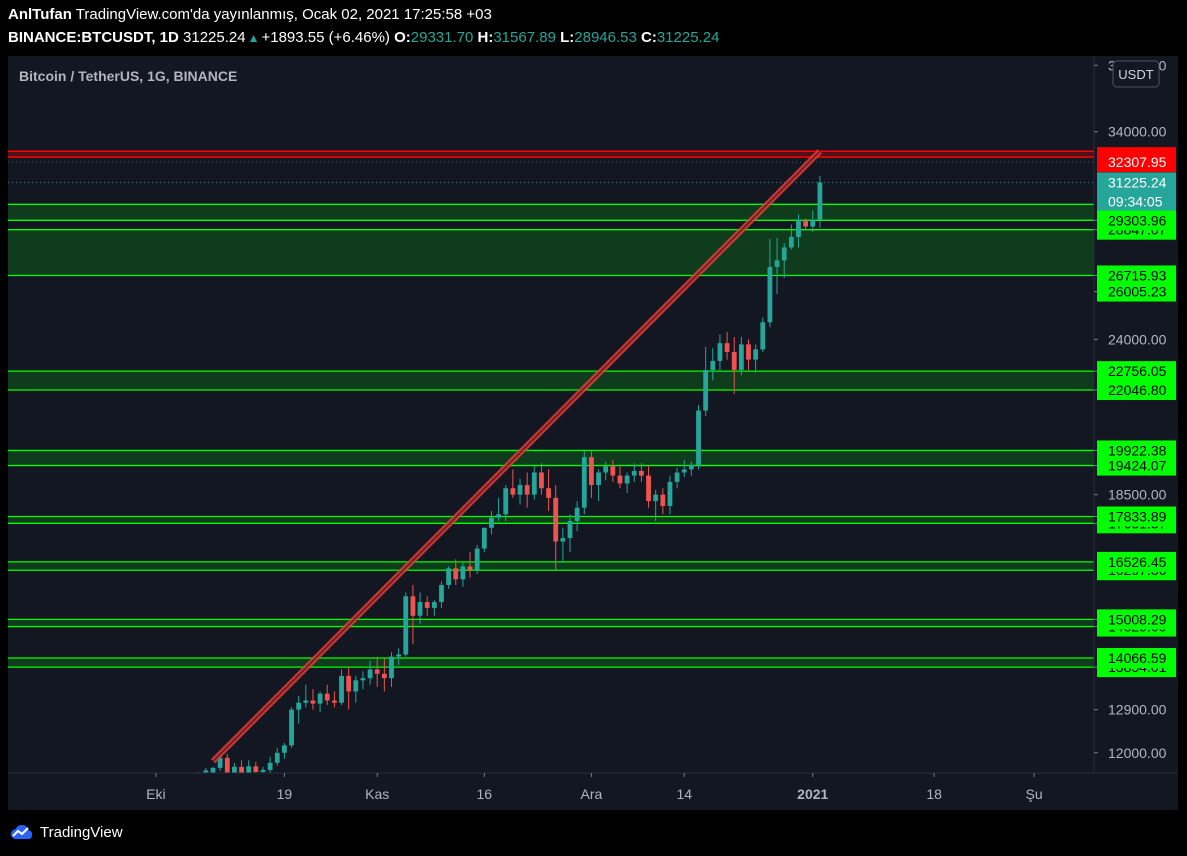  What do you see at coordinates (402, 37) in the screenshot?
I see `open-label: O:` at bounding box center [402, 37].